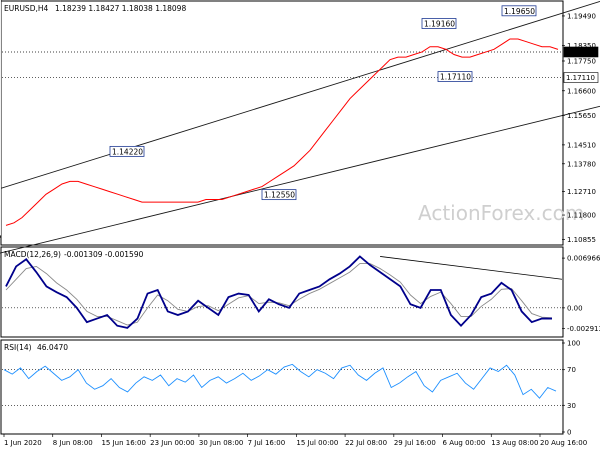  What do you see at coordinates (471, 268) in the screenshot?
I see `macd-trendline` at bounding box center [471, 268].